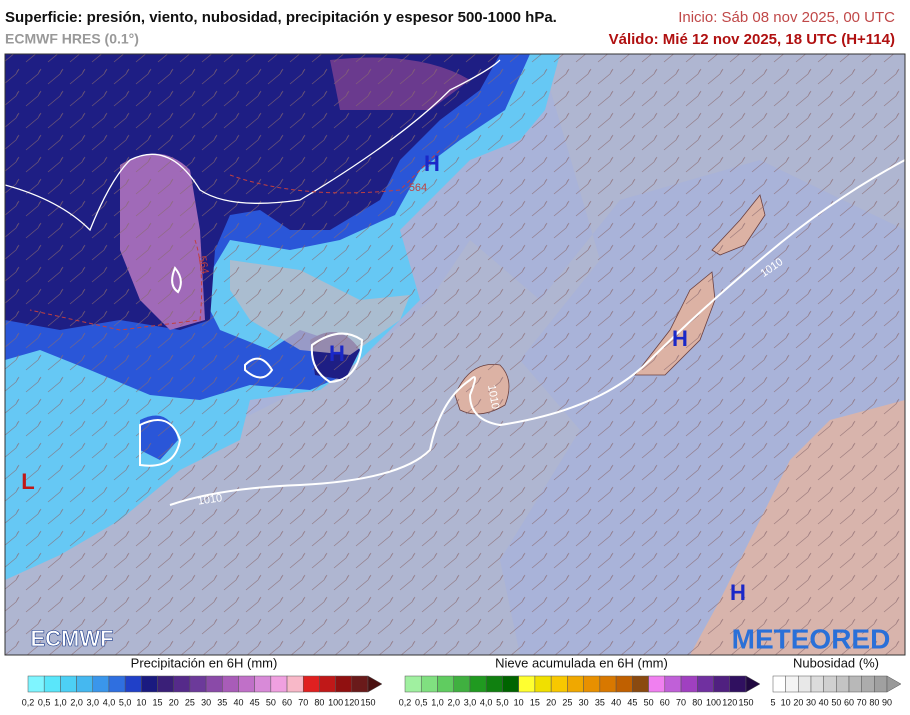  What do you see at coordinates (752, 39) in the screenshot?
I see `valid-time: Válido: Mié 12 nov 2025, 18 UTC (H+114)` at bounding box center [752, 39].